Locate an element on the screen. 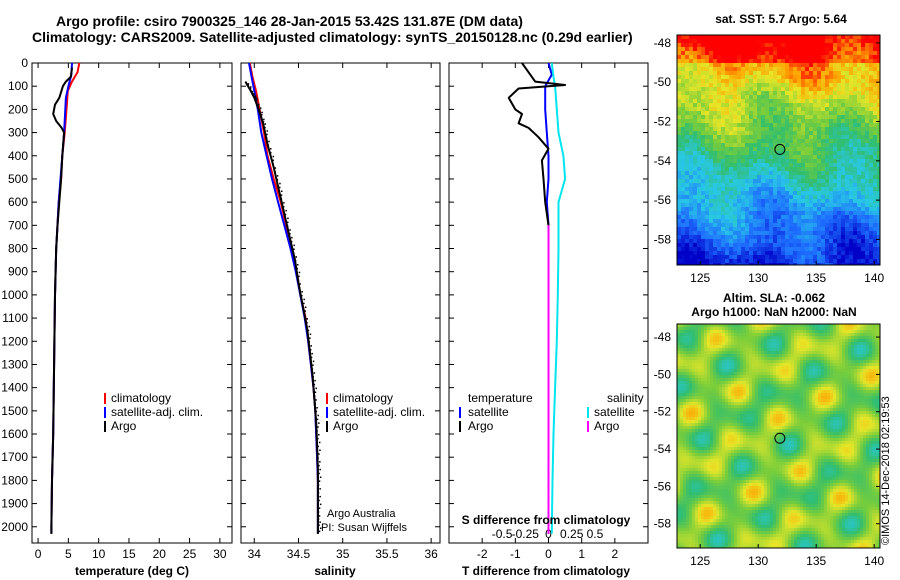 This screenshot has height=580, width=900. salinity-xtick-label: 35.5 is located at coordinates (387, 554).